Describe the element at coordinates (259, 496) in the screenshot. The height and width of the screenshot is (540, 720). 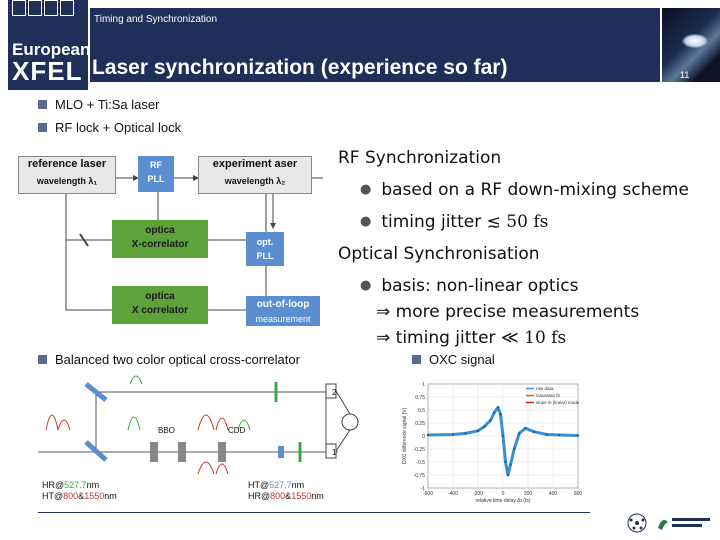
I see `hr-right-prefix: HR@` at that location.